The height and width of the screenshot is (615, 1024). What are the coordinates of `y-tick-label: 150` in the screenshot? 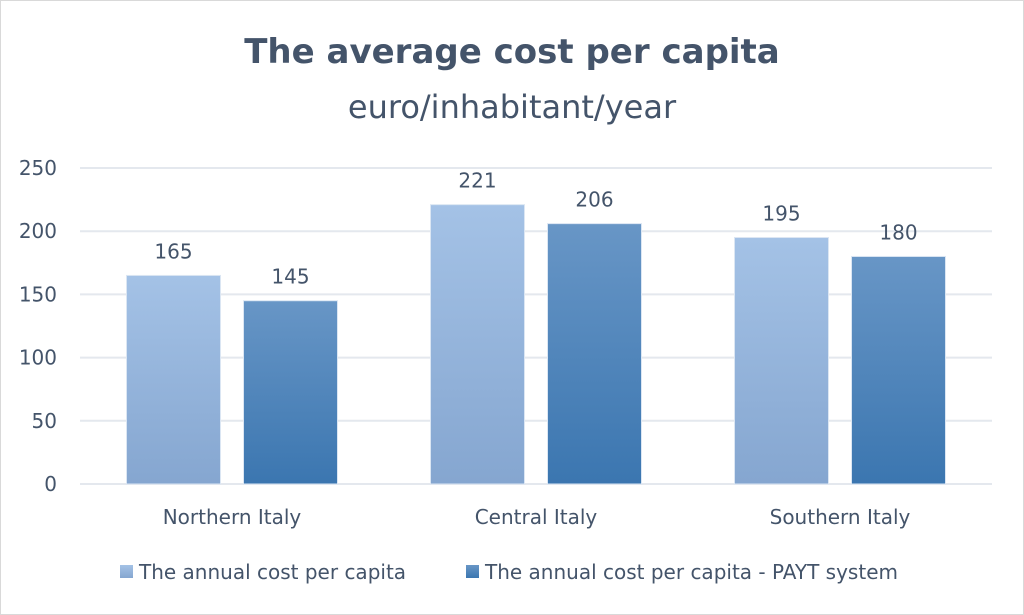 It's located at (38, 294).